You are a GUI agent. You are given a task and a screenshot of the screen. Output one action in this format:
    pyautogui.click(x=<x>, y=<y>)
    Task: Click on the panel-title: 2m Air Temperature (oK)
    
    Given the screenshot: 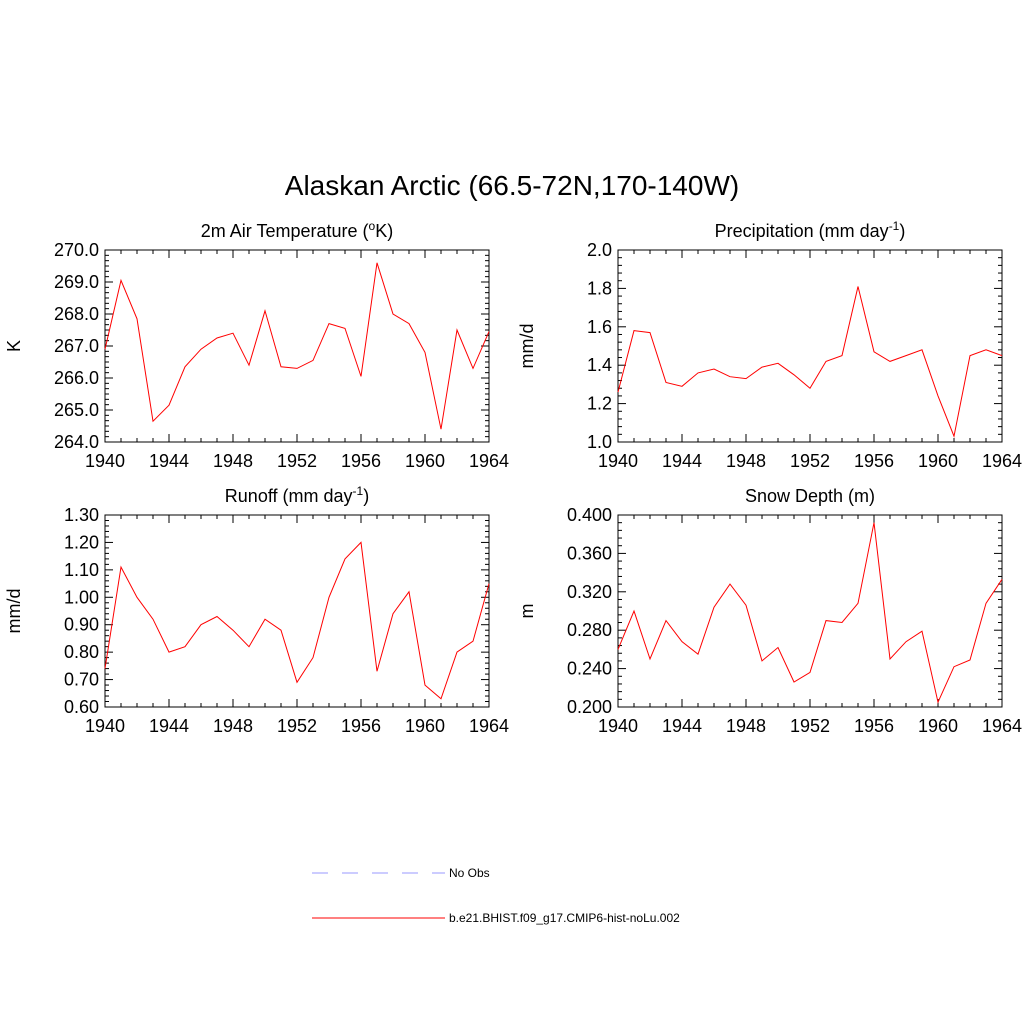 What is the action you would take?
    pyautogui.click(x=297, y=230)
    